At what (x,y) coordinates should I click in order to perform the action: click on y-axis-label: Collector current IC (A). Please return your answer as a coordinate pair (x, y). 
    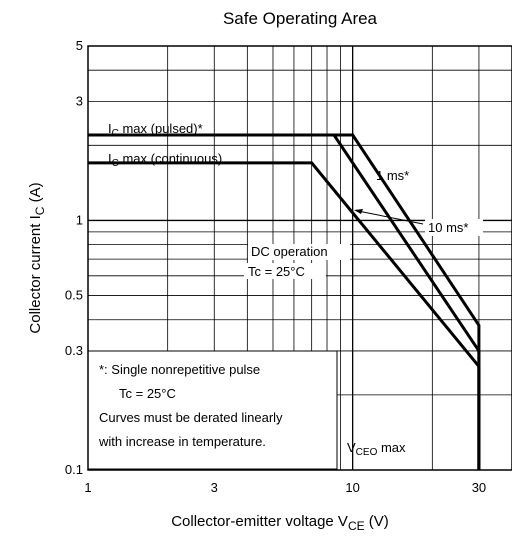
    Looking at the image, I should click on (37, 257).